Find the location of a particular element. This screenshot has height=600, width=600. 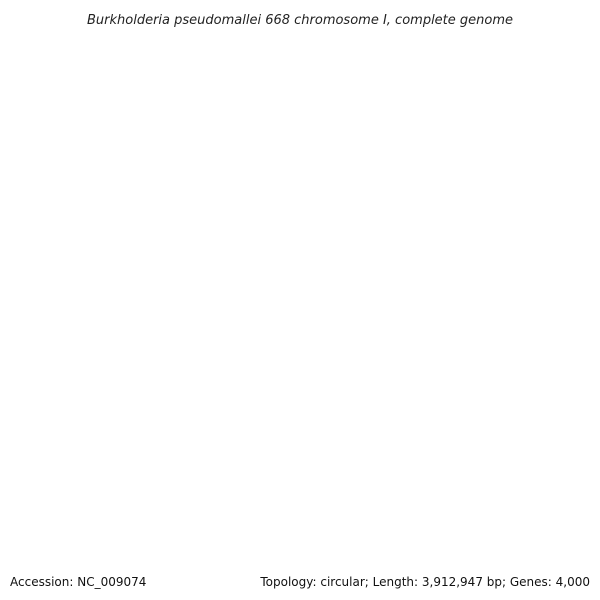

accession-label: Accession: NC_009074 is located at coordinates (78, 582).